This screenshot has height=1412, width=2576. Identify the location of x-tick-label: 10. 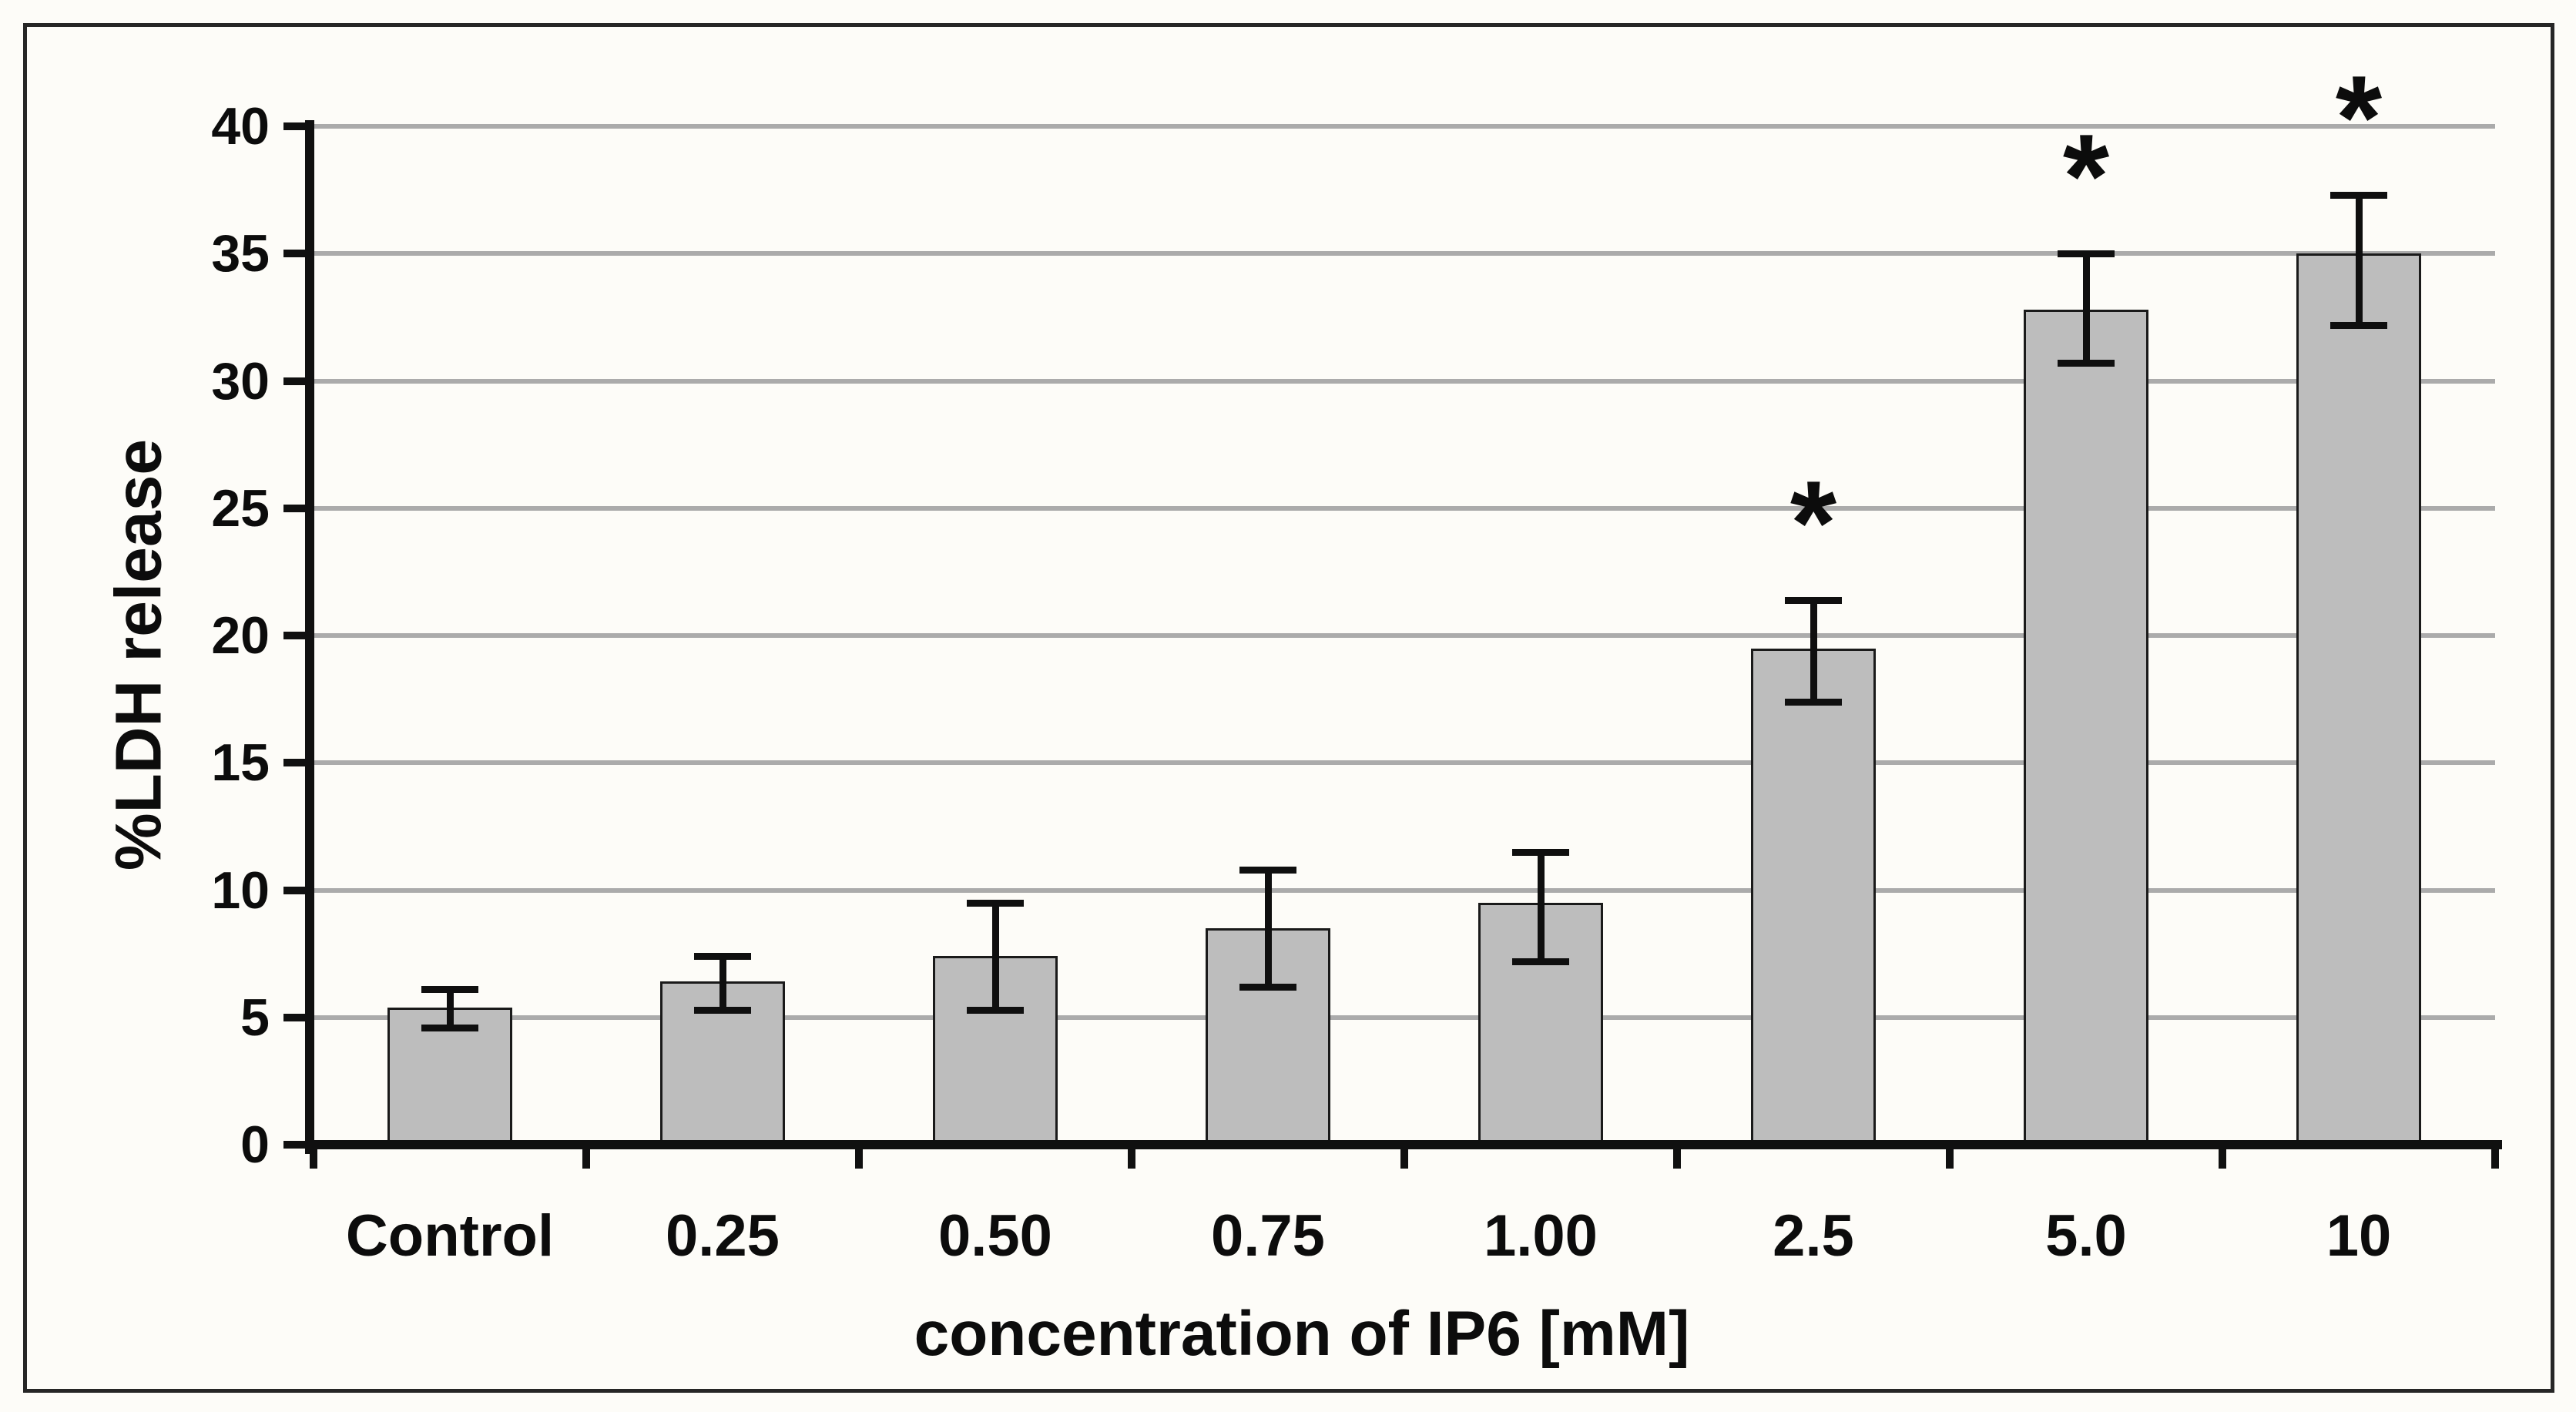
(2359, 1236).